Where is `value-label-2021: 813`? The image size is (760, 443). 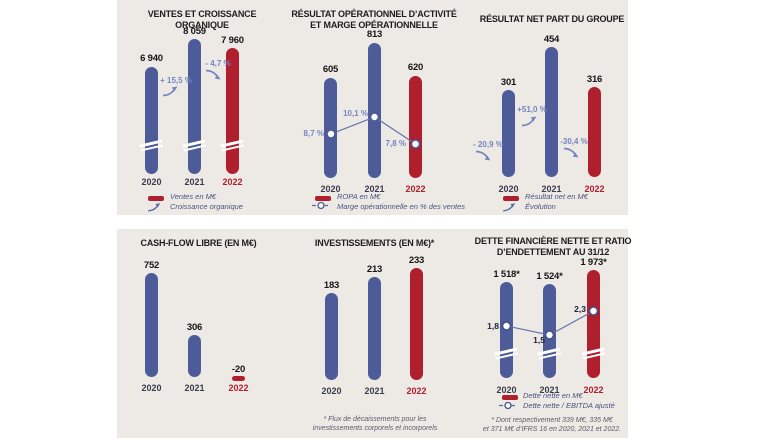
value-label-2021: 813 is located at coordinates (374, 34).